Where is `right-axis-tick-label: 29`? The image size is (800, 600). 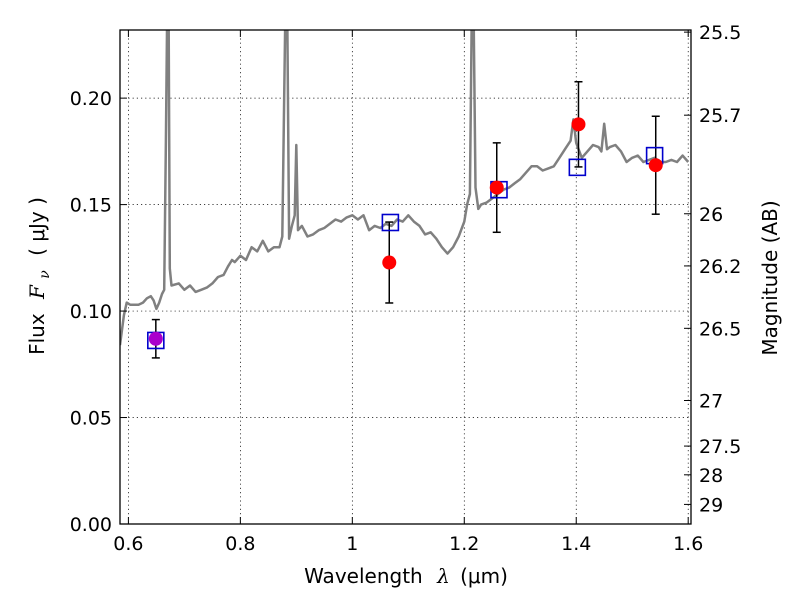 right-axis-tick-label: 29 is located at coordinates (711, 505).